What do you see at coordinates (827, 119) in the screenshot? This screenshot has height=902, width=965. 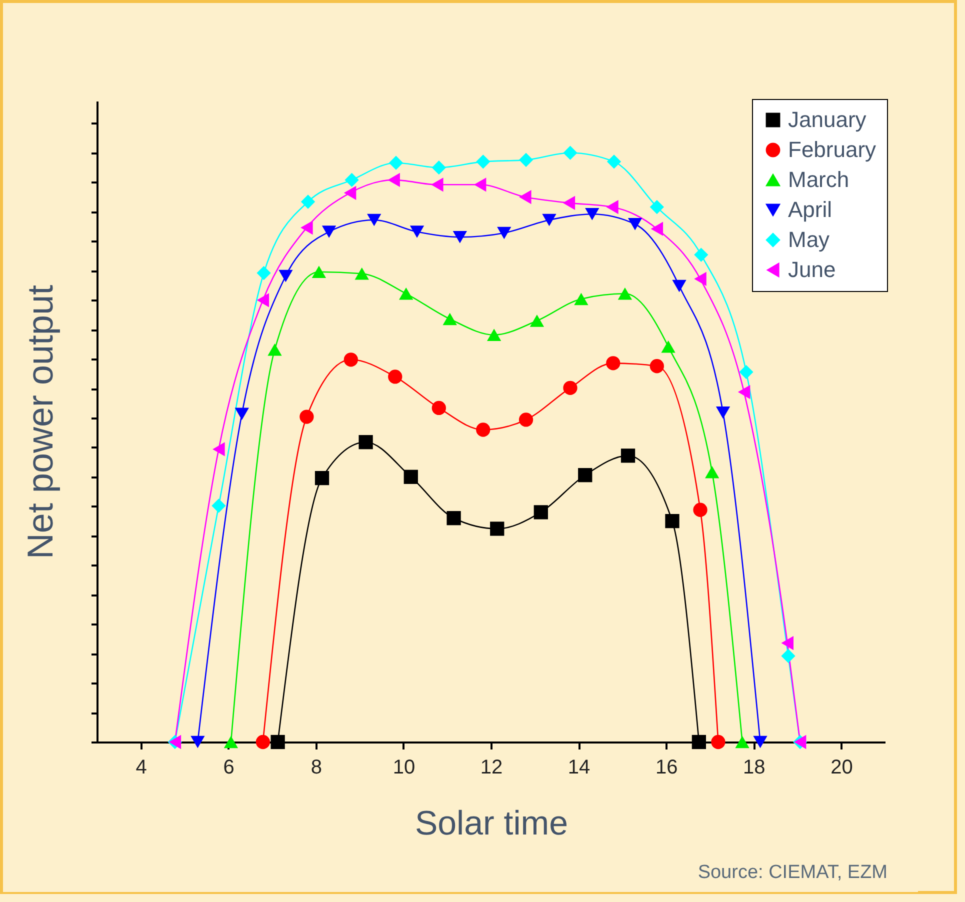 I see `legend-label: January` at bounding box center [827, 119].